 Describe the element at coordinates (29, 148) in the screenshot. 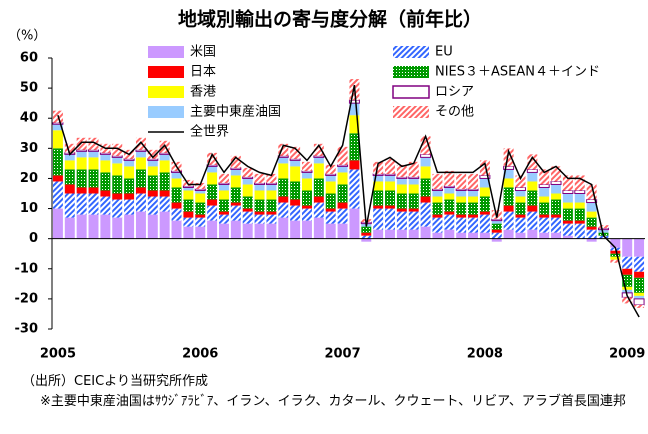

I see `y-tick-label: 30` at that location.